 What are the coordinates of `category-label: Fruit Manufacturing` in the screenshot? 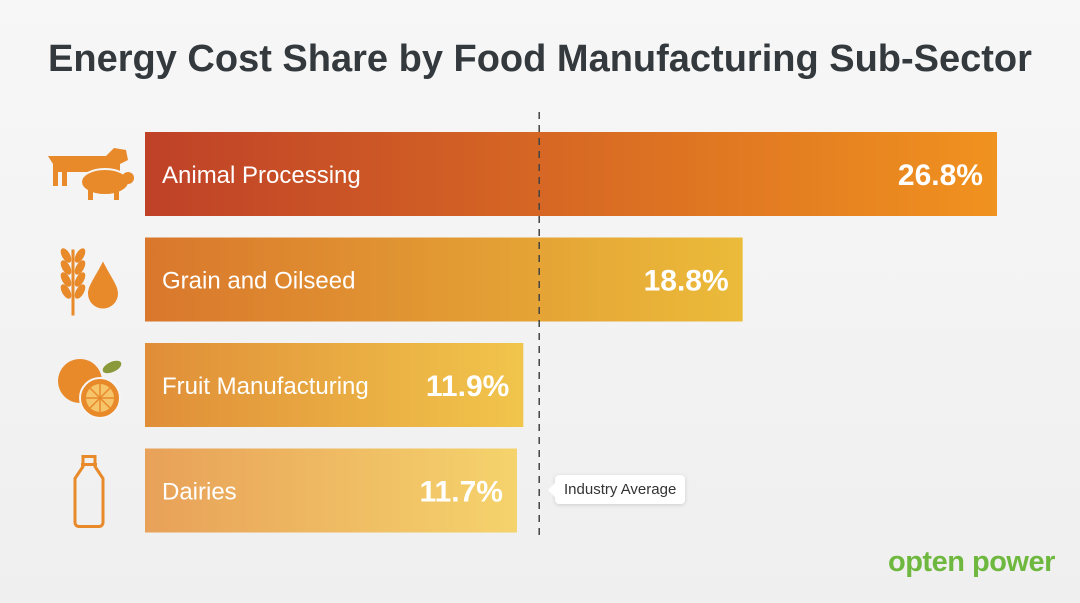 It's located at (265, 386).